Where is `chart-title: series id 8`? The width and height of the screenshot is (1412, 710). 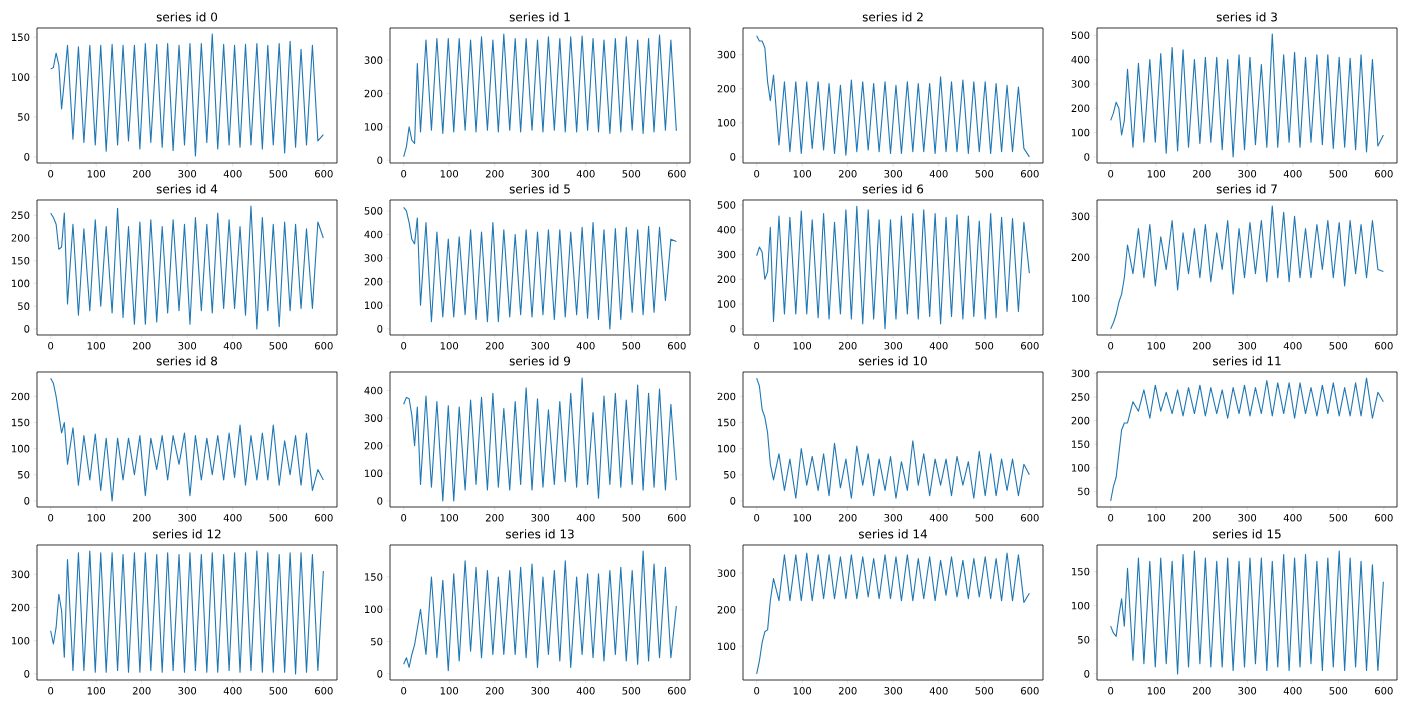
chart-title: series id 8 is located at coordinates (187, 361).